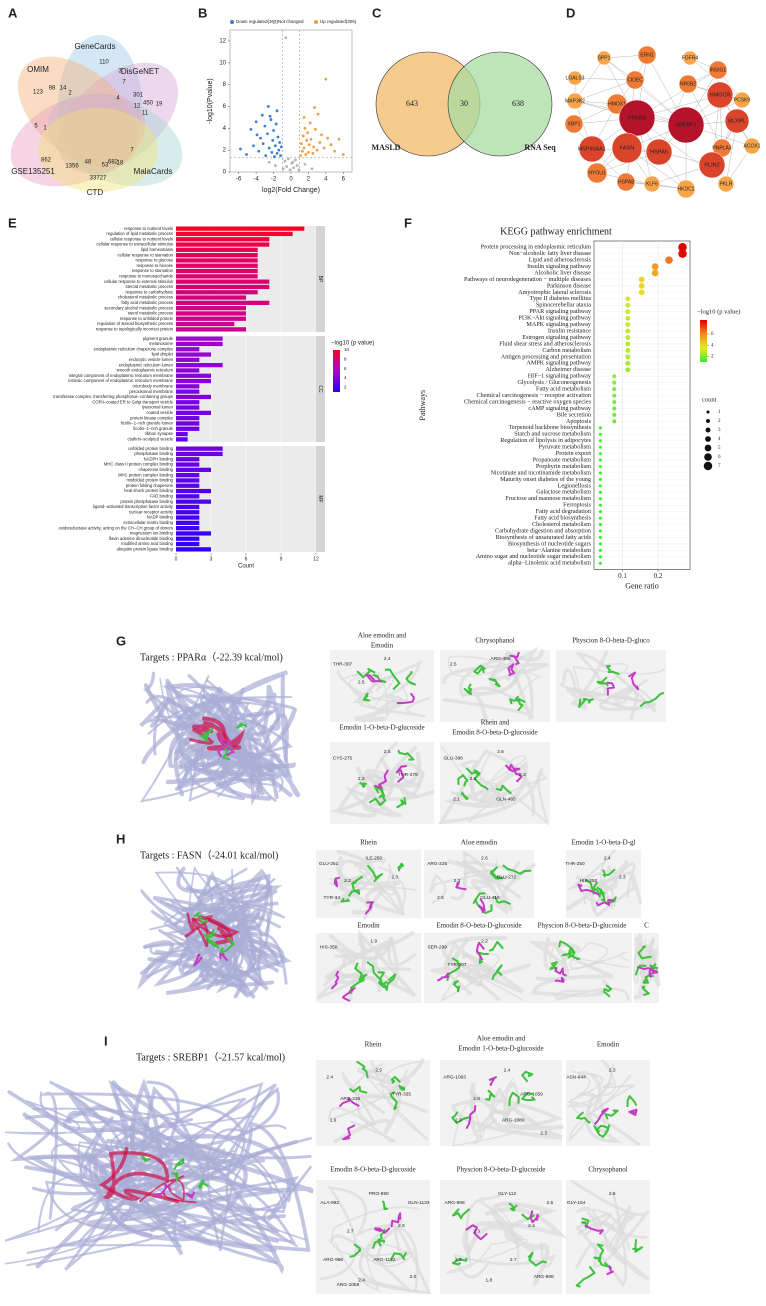 The image size is (766, 1306). What do you see at coordinates (708, 439) in the screenshot?
I see `size-key` at bounding box center [708, 439].